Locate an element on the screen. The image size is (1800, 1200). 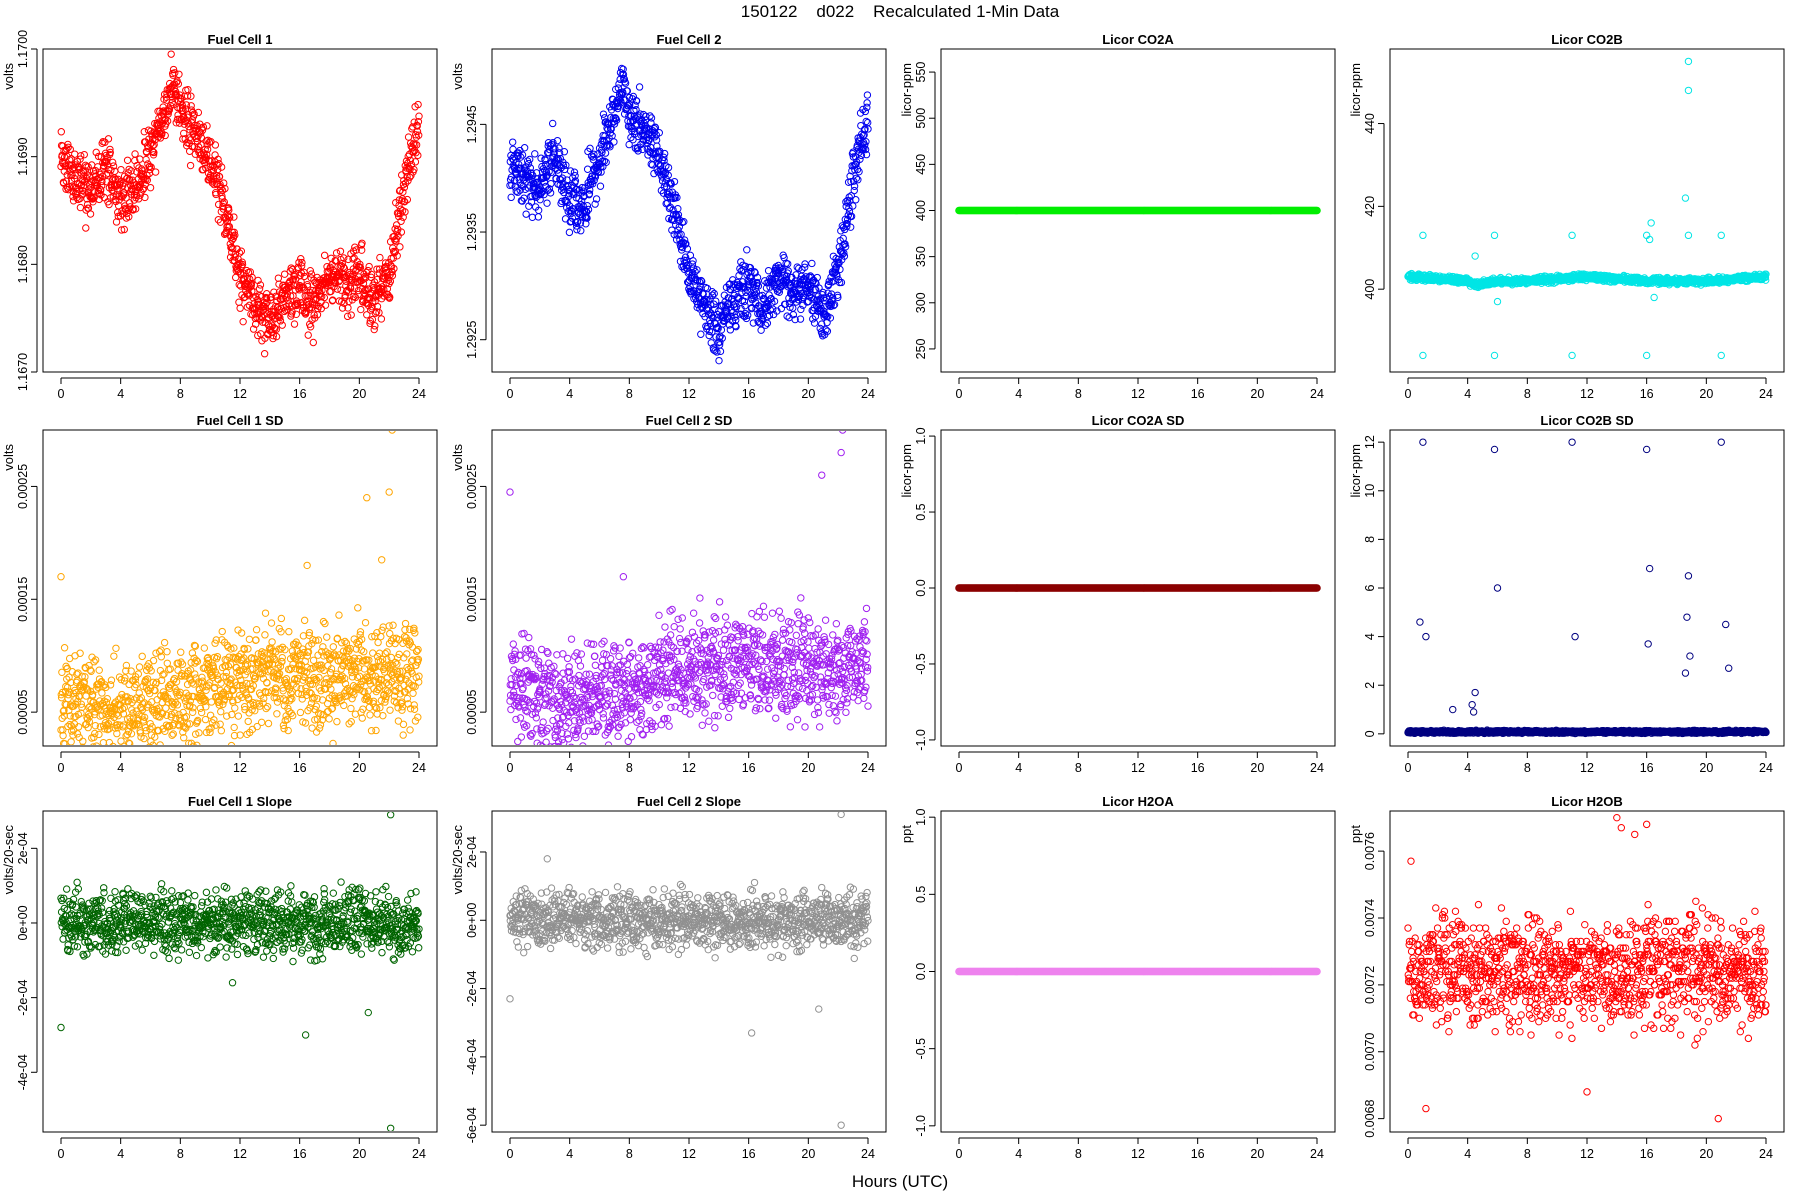
x-axis: 0 4 8 12 16 20 24 is located at coordinates (691, 389).